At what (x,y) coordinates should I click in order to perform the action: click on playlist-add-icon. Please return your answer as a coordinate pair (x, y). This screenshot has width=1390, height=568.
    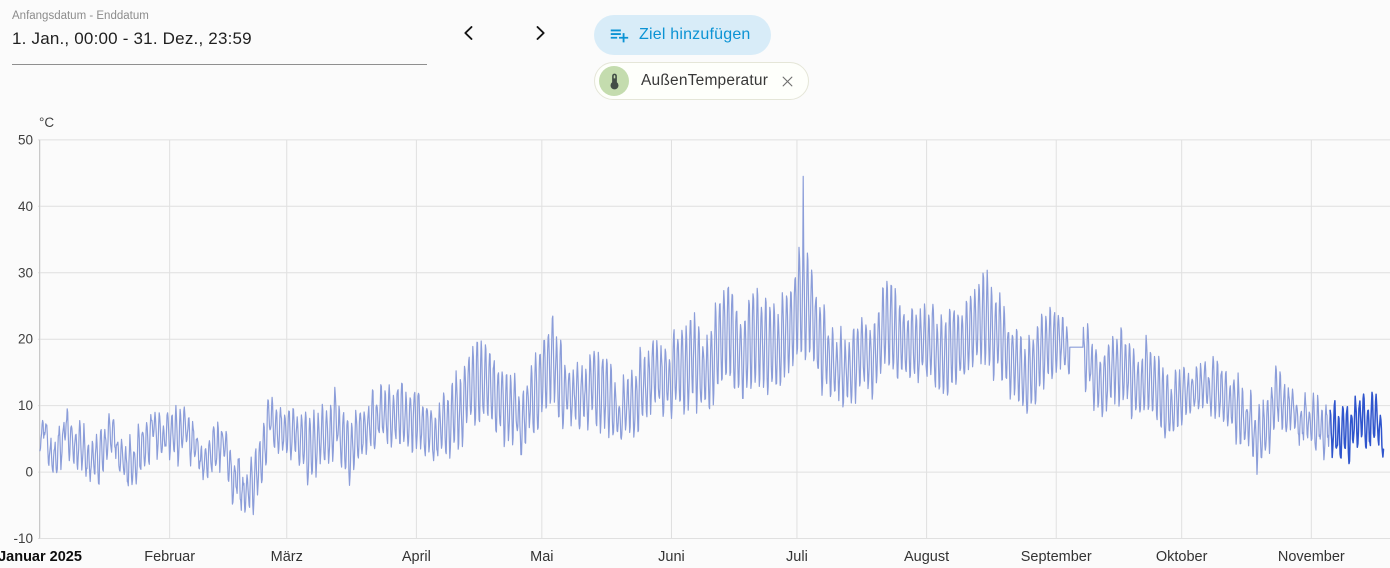
    Looking at the image, I should click on (619, 36).